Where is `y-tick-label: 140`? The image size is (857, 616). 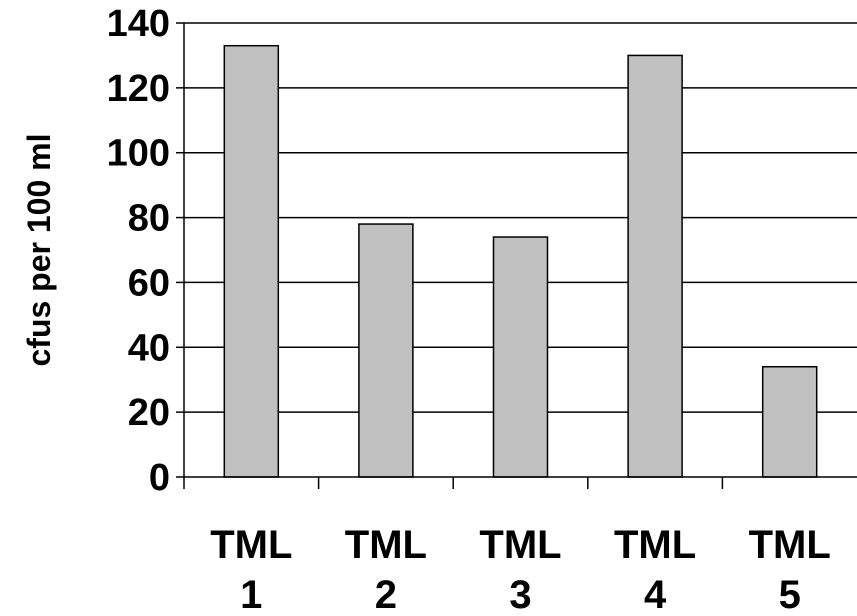
y-tick-label: 140 is located at coordinates (138, 24).